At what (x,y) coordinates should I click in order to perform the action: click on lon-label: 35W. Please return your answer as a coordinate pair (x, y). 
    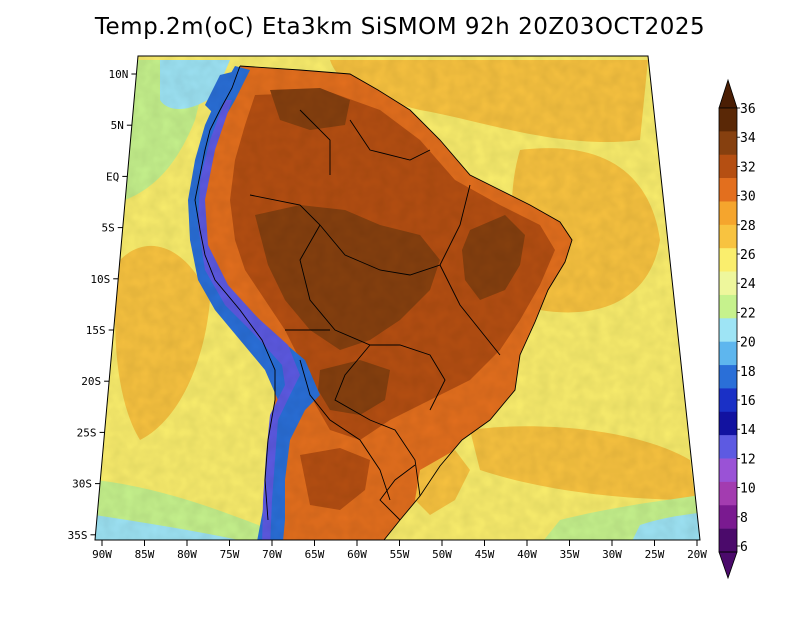
    Looking at the image, I should click on (570, 554).